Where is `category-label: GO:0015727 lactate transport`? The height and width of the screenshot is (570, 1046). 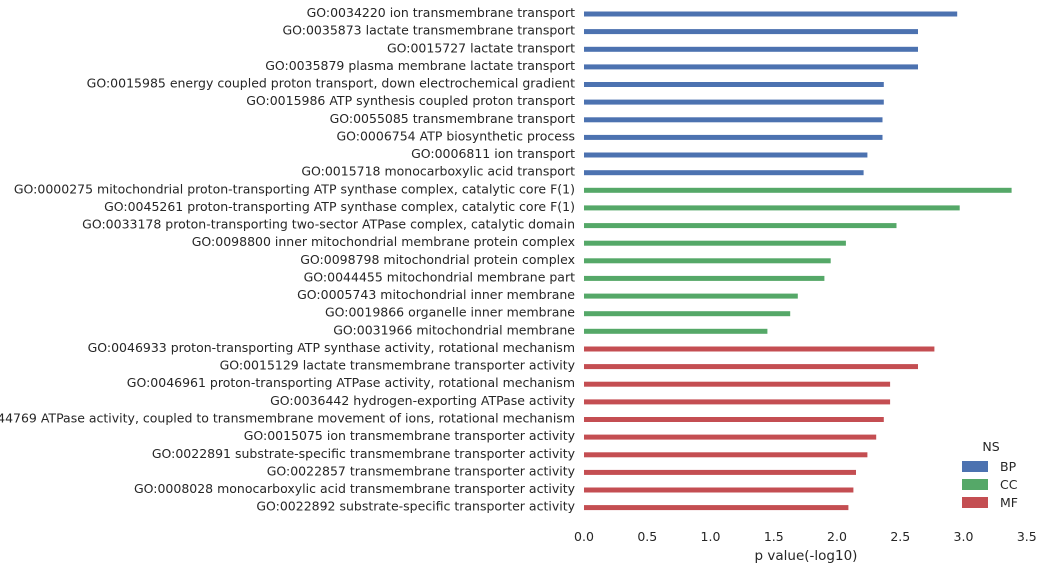 category-label: GO:0015727 lactate transport is located at coordinates (481, 47).